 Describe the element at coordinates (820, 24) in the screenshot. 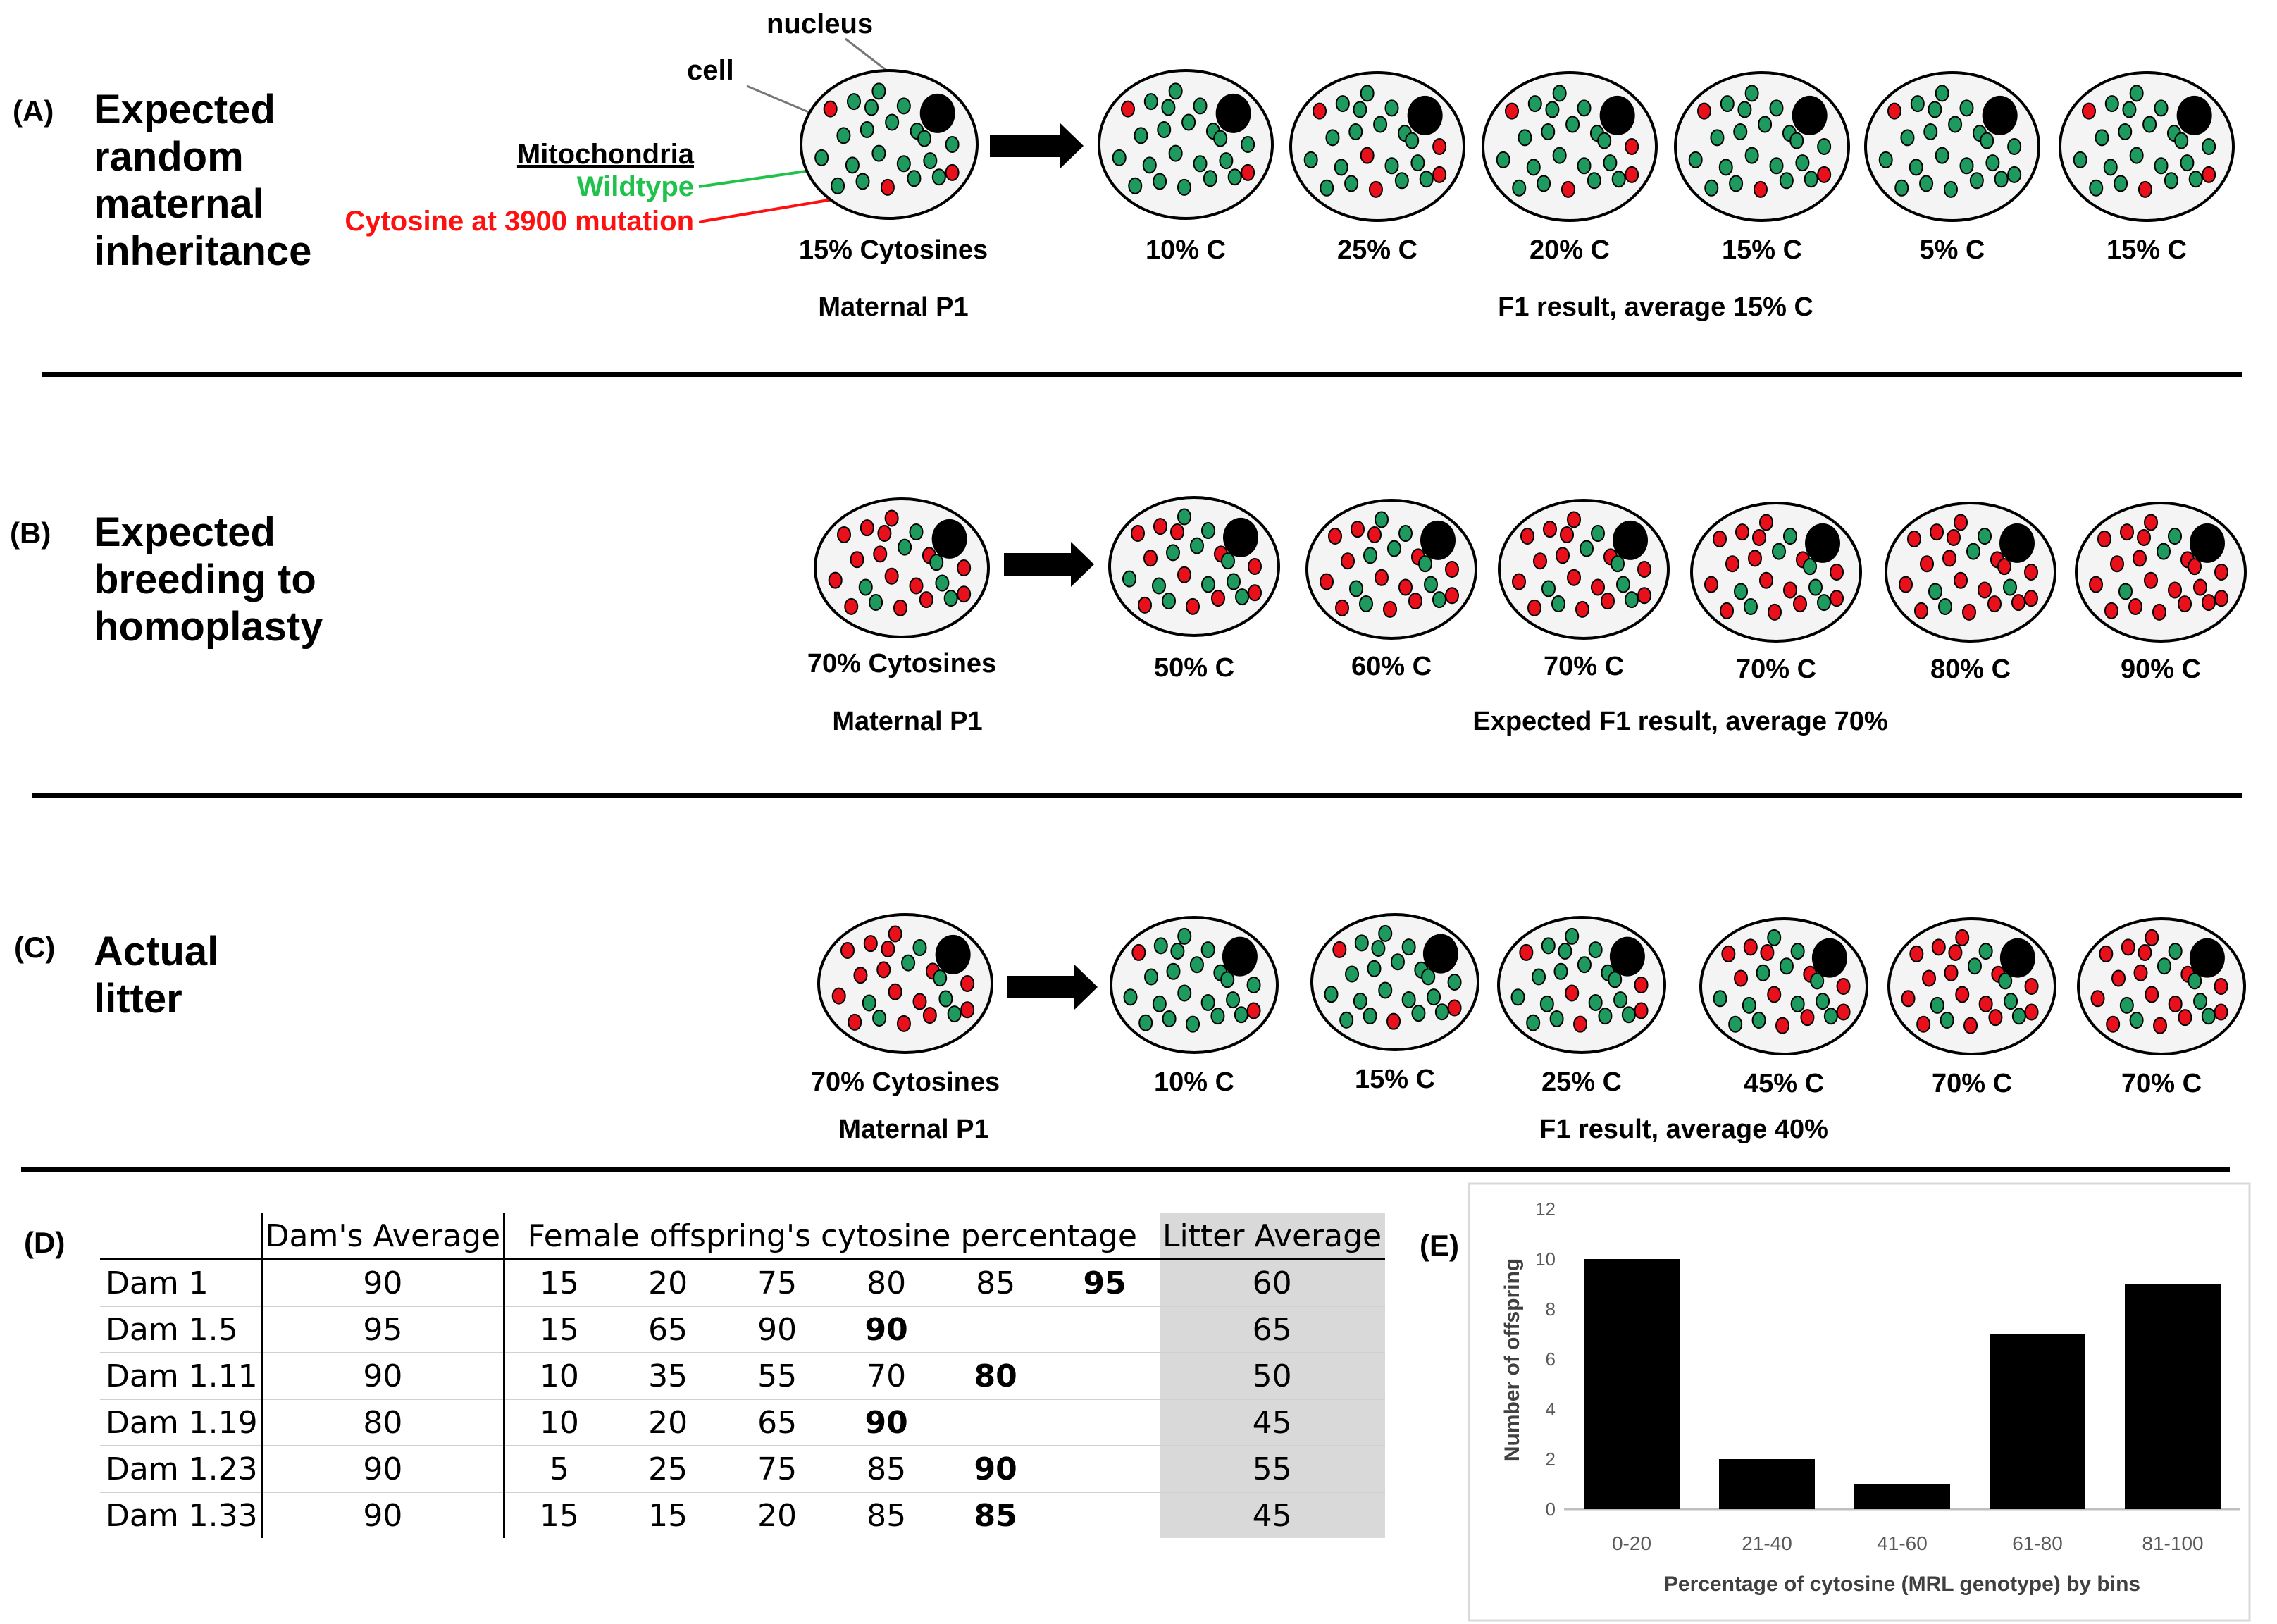

I see `nucleus-label: nucleus` at that location.